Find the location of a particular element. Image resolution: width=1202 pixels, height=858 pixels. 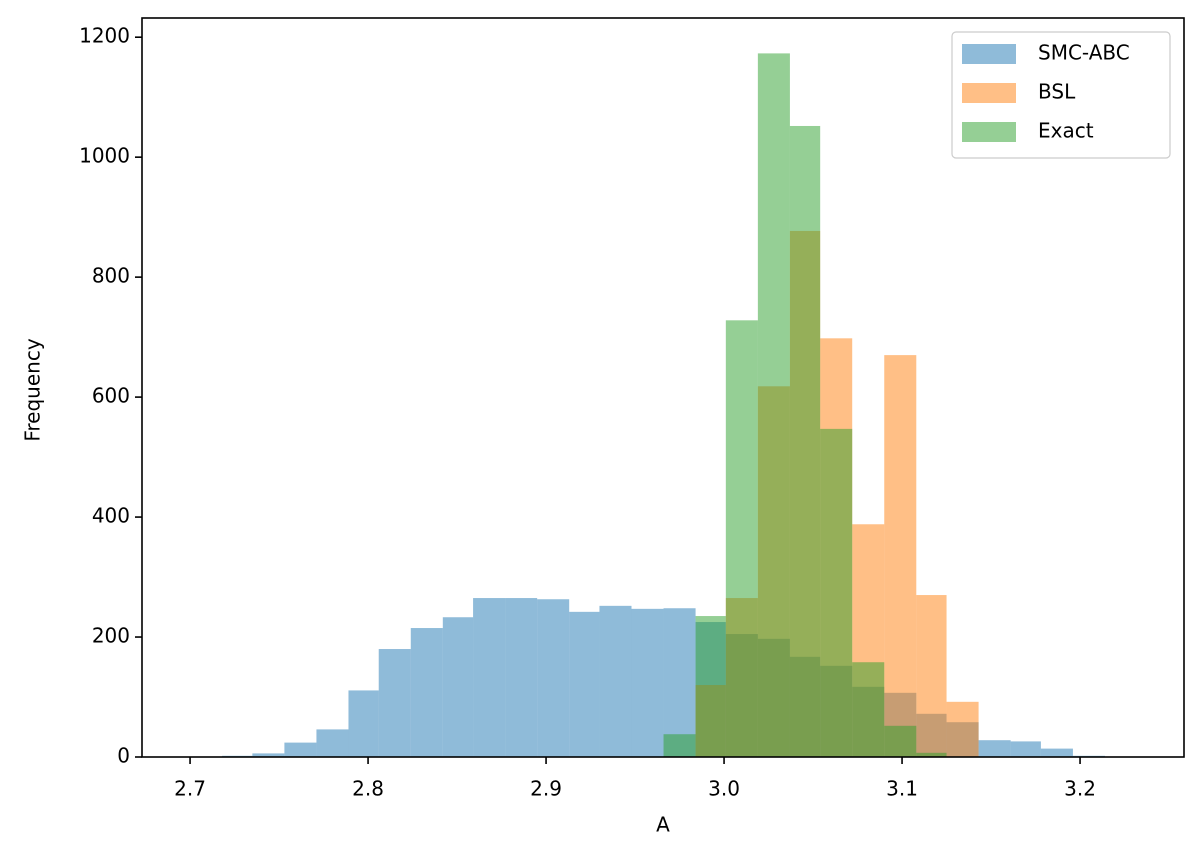

legend-label: BSL is located at coordinates (1057, 92).